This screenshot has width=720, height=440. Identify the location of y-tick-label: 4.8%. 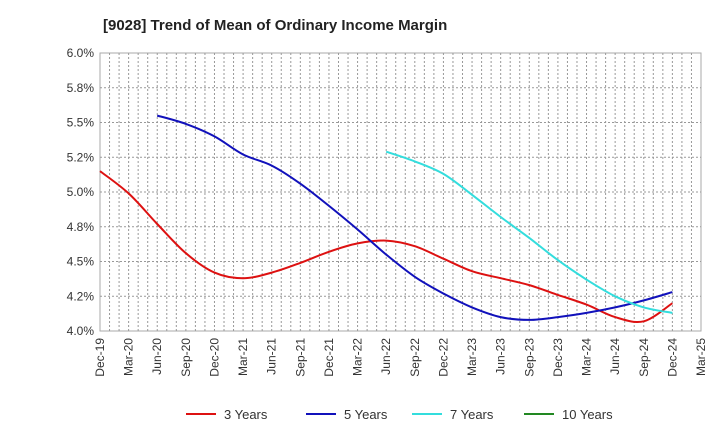
(81, 227).